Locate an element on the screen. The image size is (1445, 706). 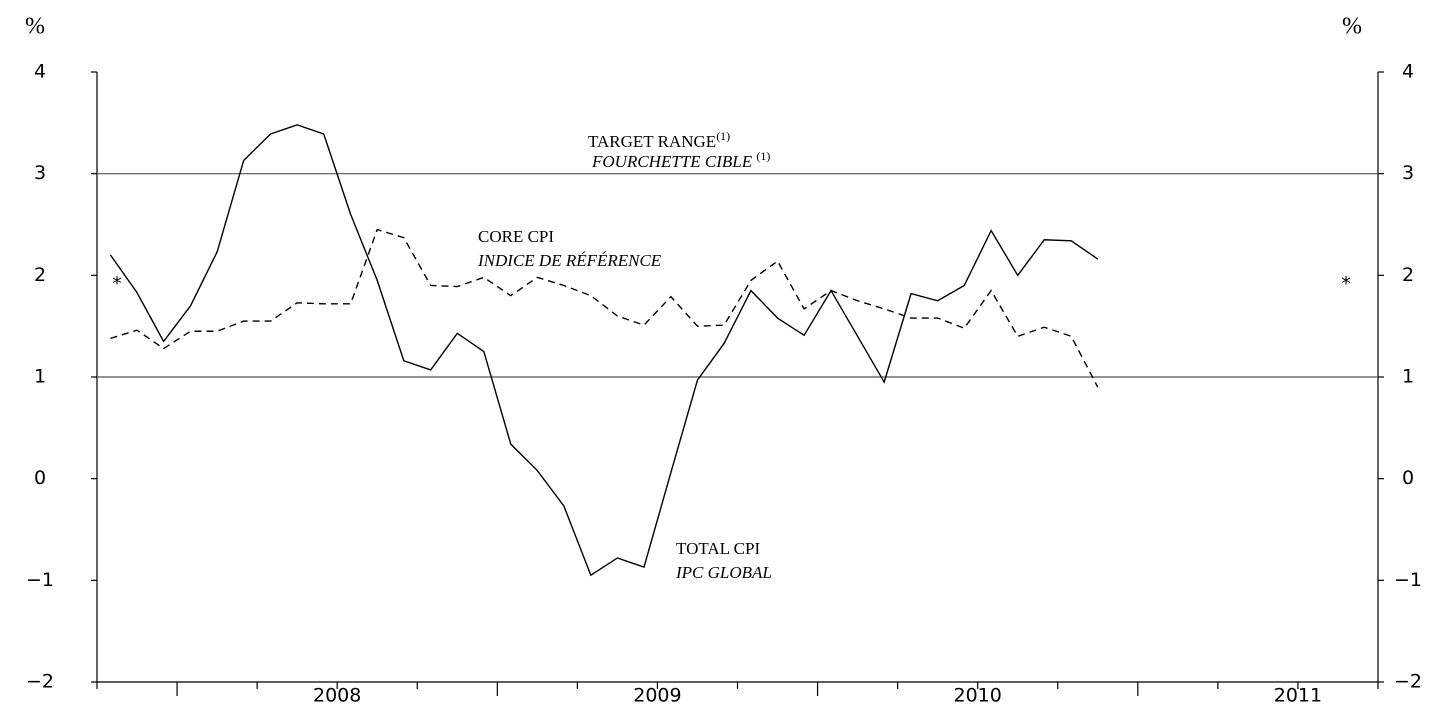
x-tick-label: 2011 is located at coordinates (1298, 695).